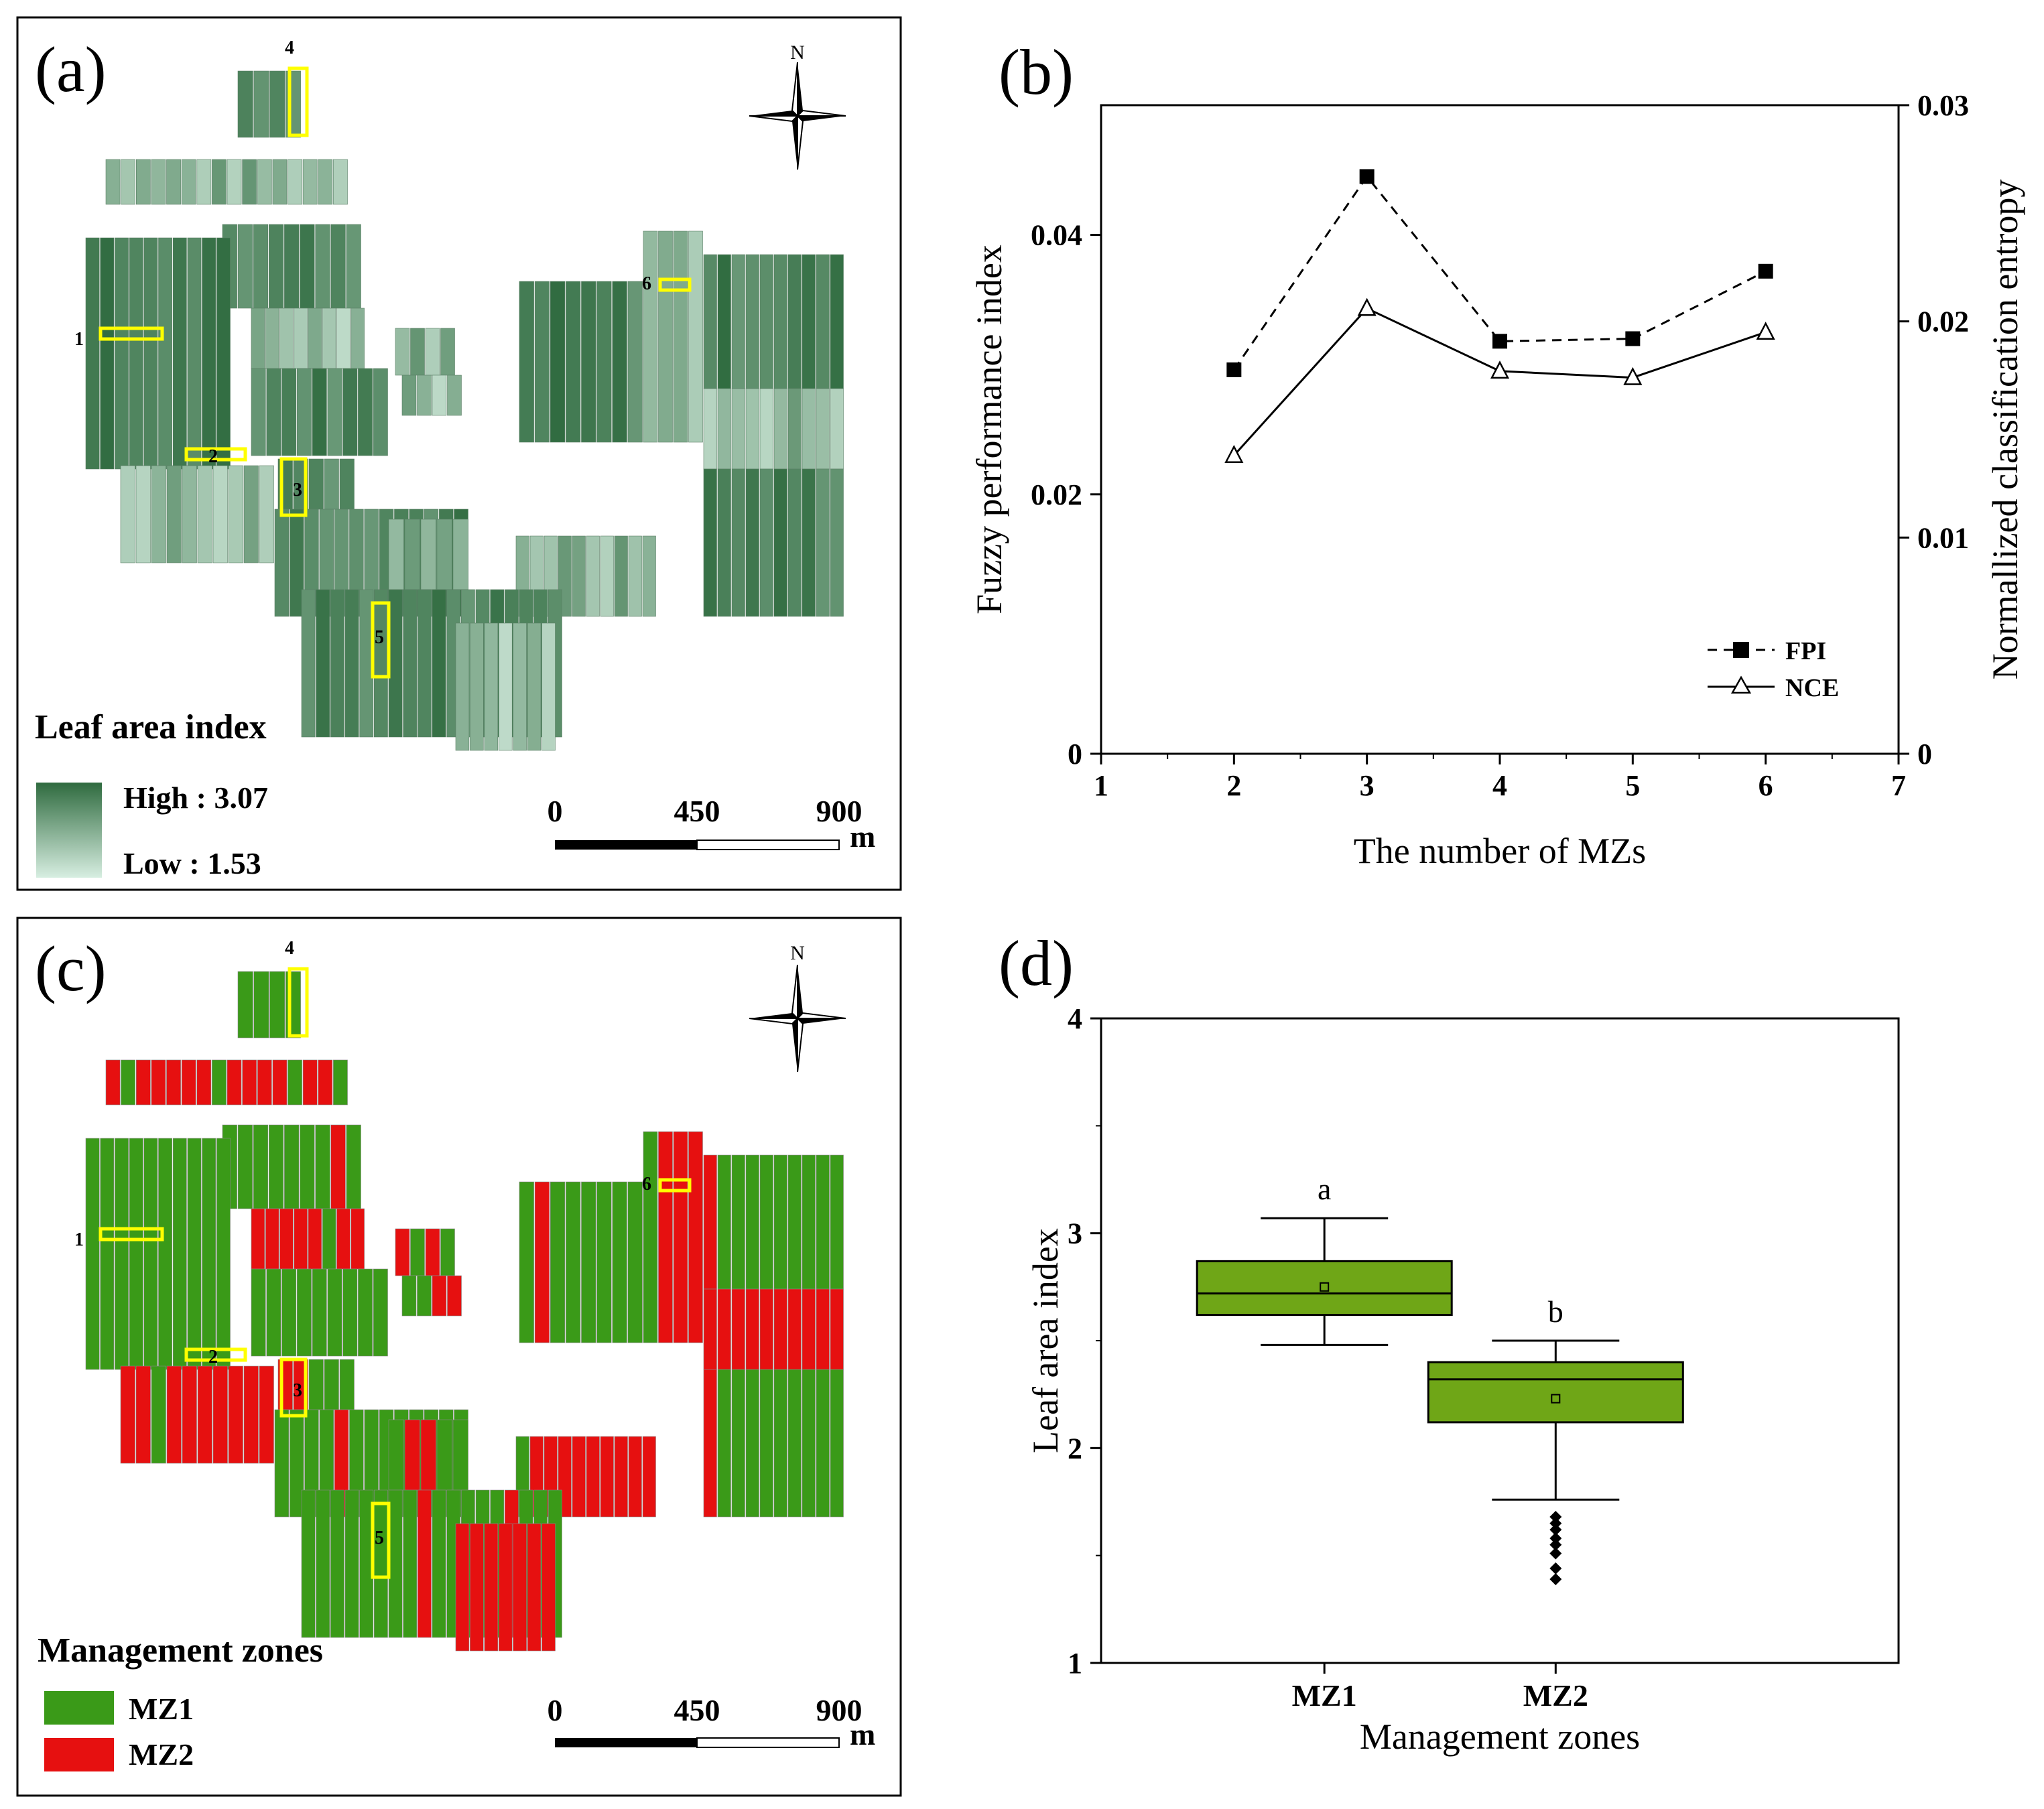 Image resolution: width=2044 pixels, height=1809 pixels. What do you see at coordinates (862, 837) in the screenshot?
I see `scale-unit: m` at bounding box center [862, 837].